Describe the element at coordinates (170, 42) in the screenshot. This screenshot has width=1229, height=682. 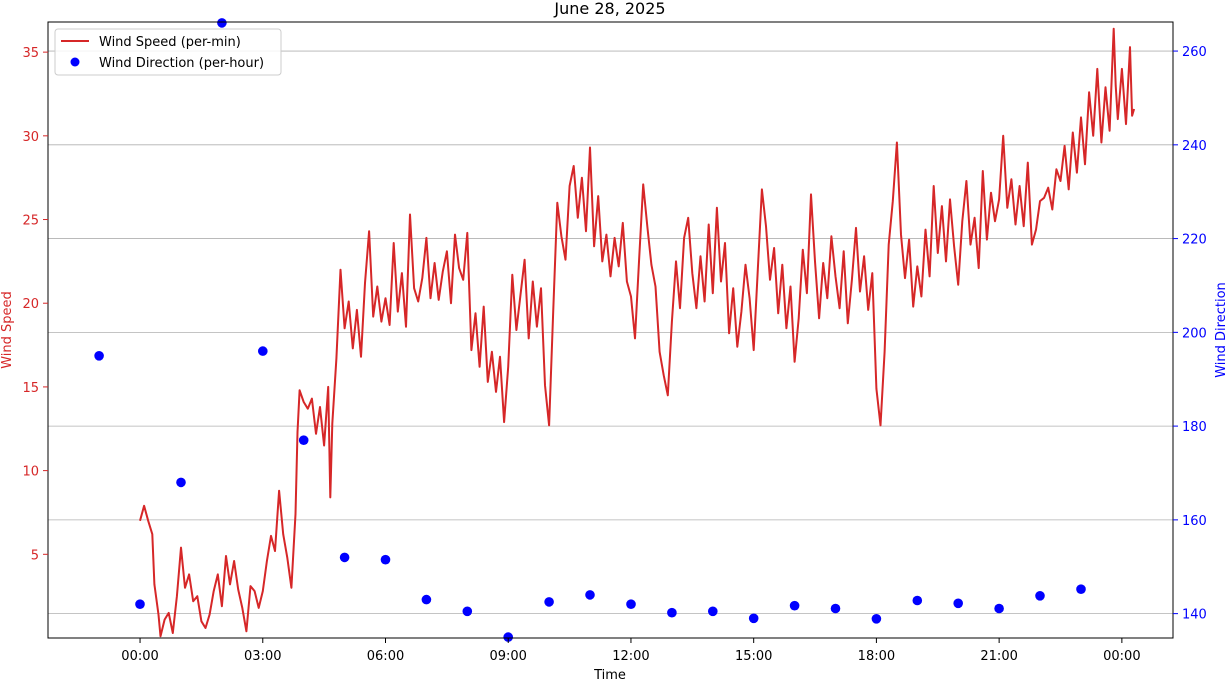
I see `legend-label-wind-speed: Wind Speed (per-min)` at that location.